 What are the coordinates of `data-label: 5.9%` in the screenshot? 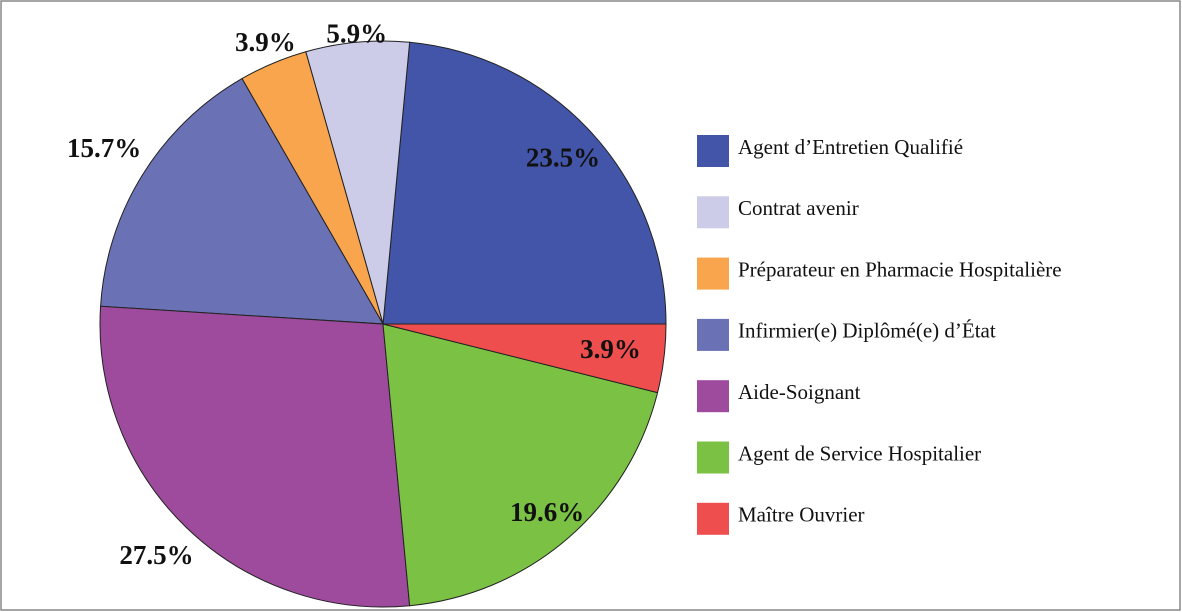 It's located at (356, 34).